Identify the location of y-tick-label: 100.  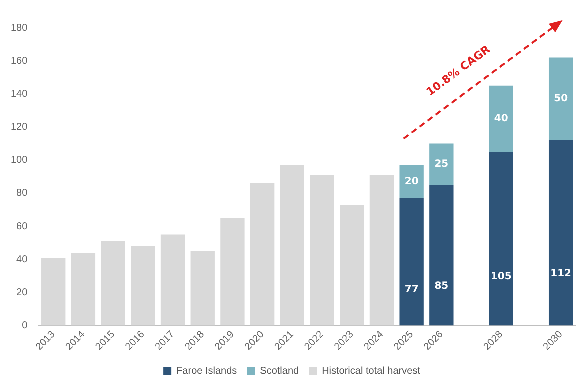
(19, 160).